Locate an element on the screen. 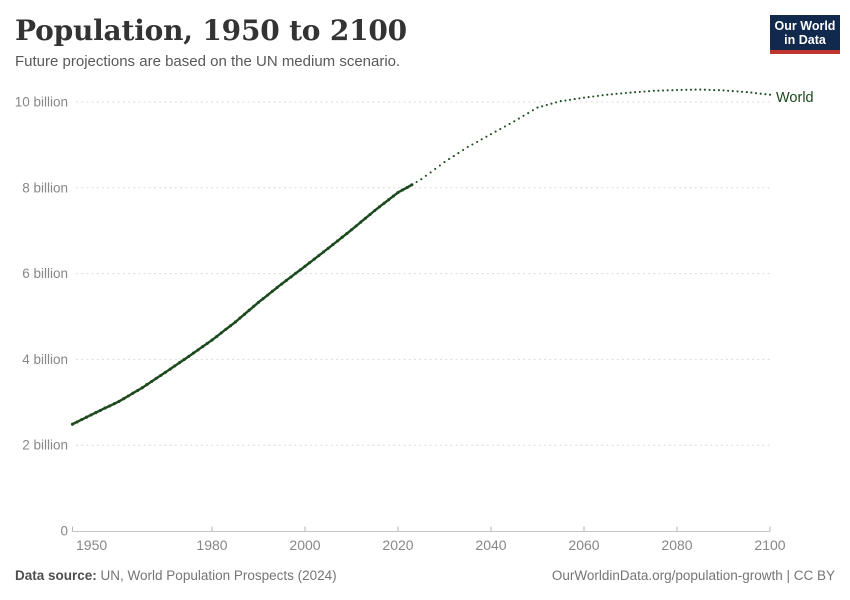 This screenshot has height=600, width=850. x-axis-label-2100: 2100 is located at coordinates (769, 545).